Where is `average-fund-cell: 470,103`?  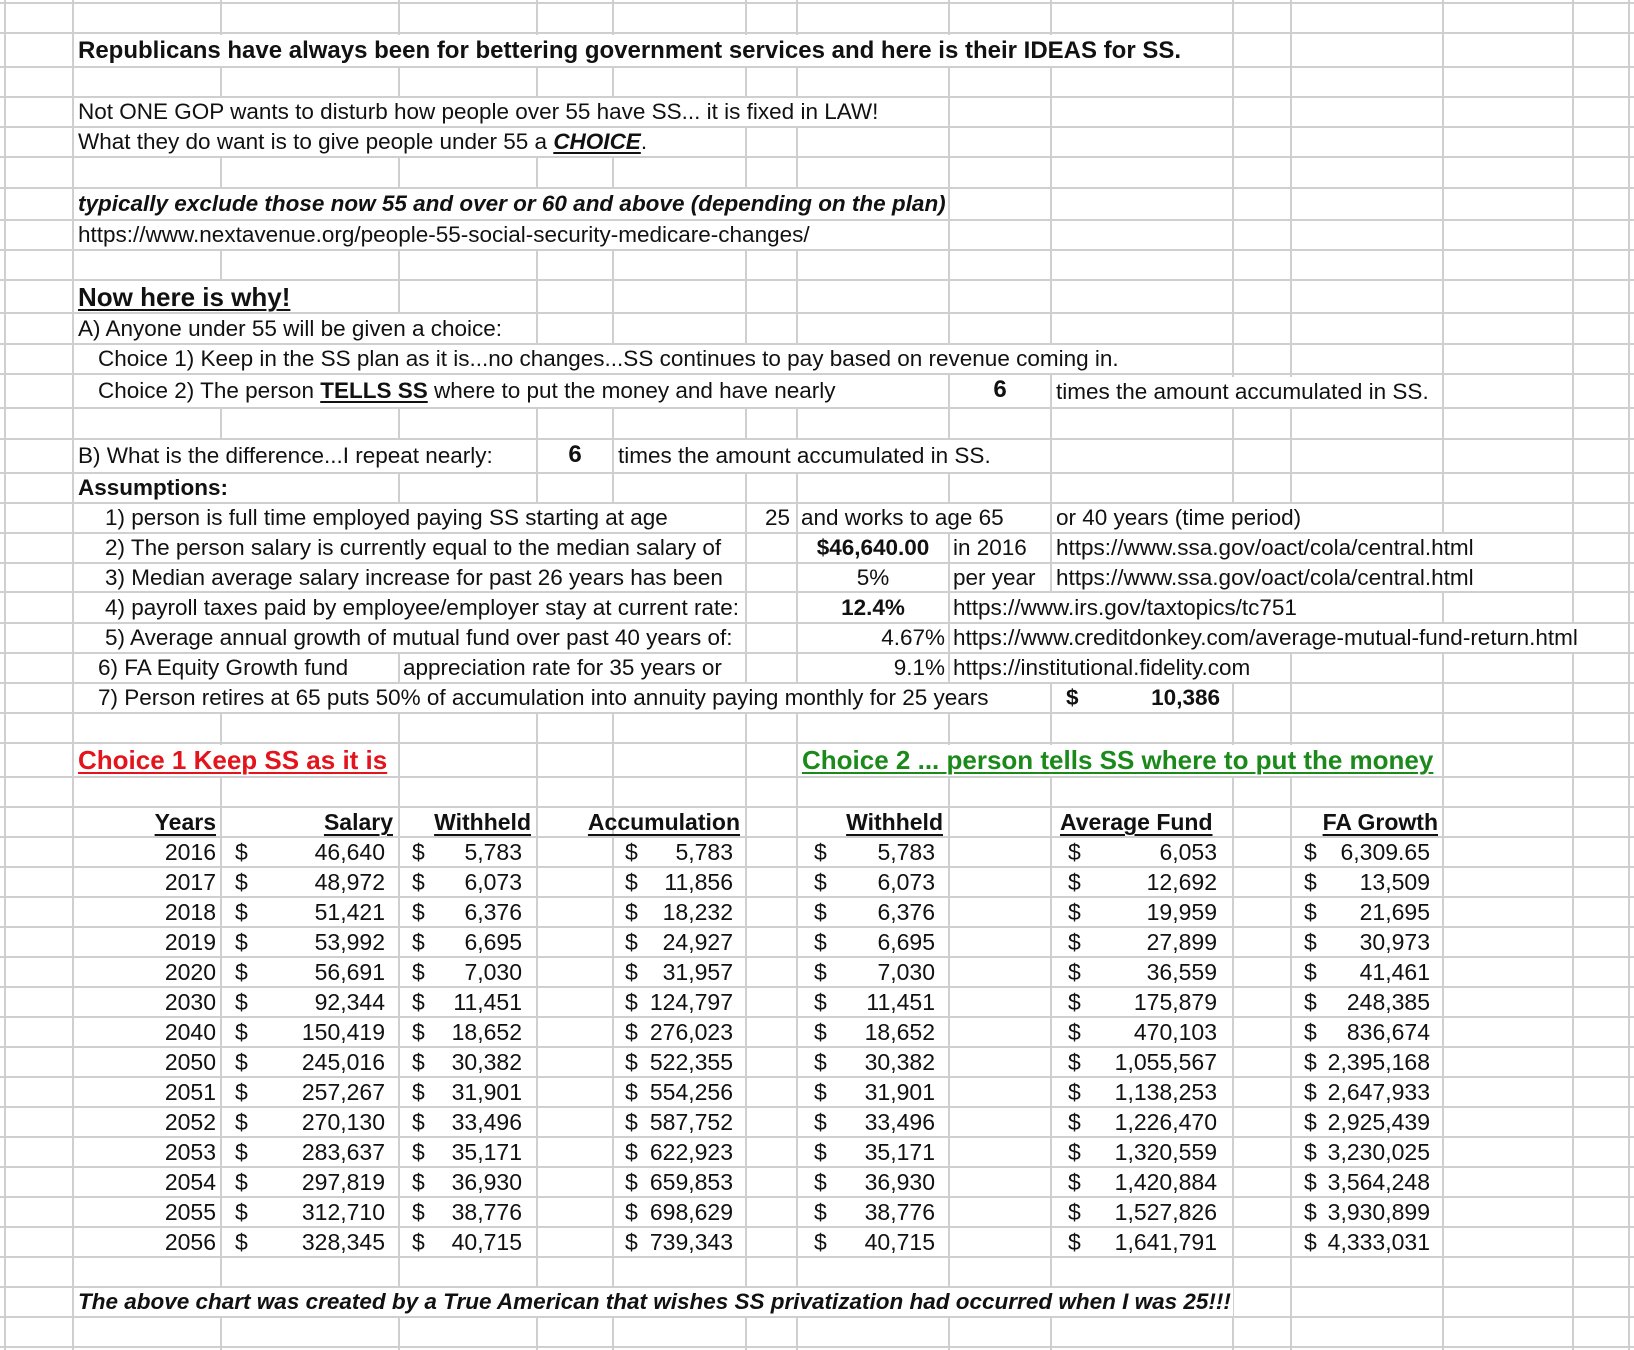
average-fund-cell: 470,103 is located at coordinates (1175, 1032).